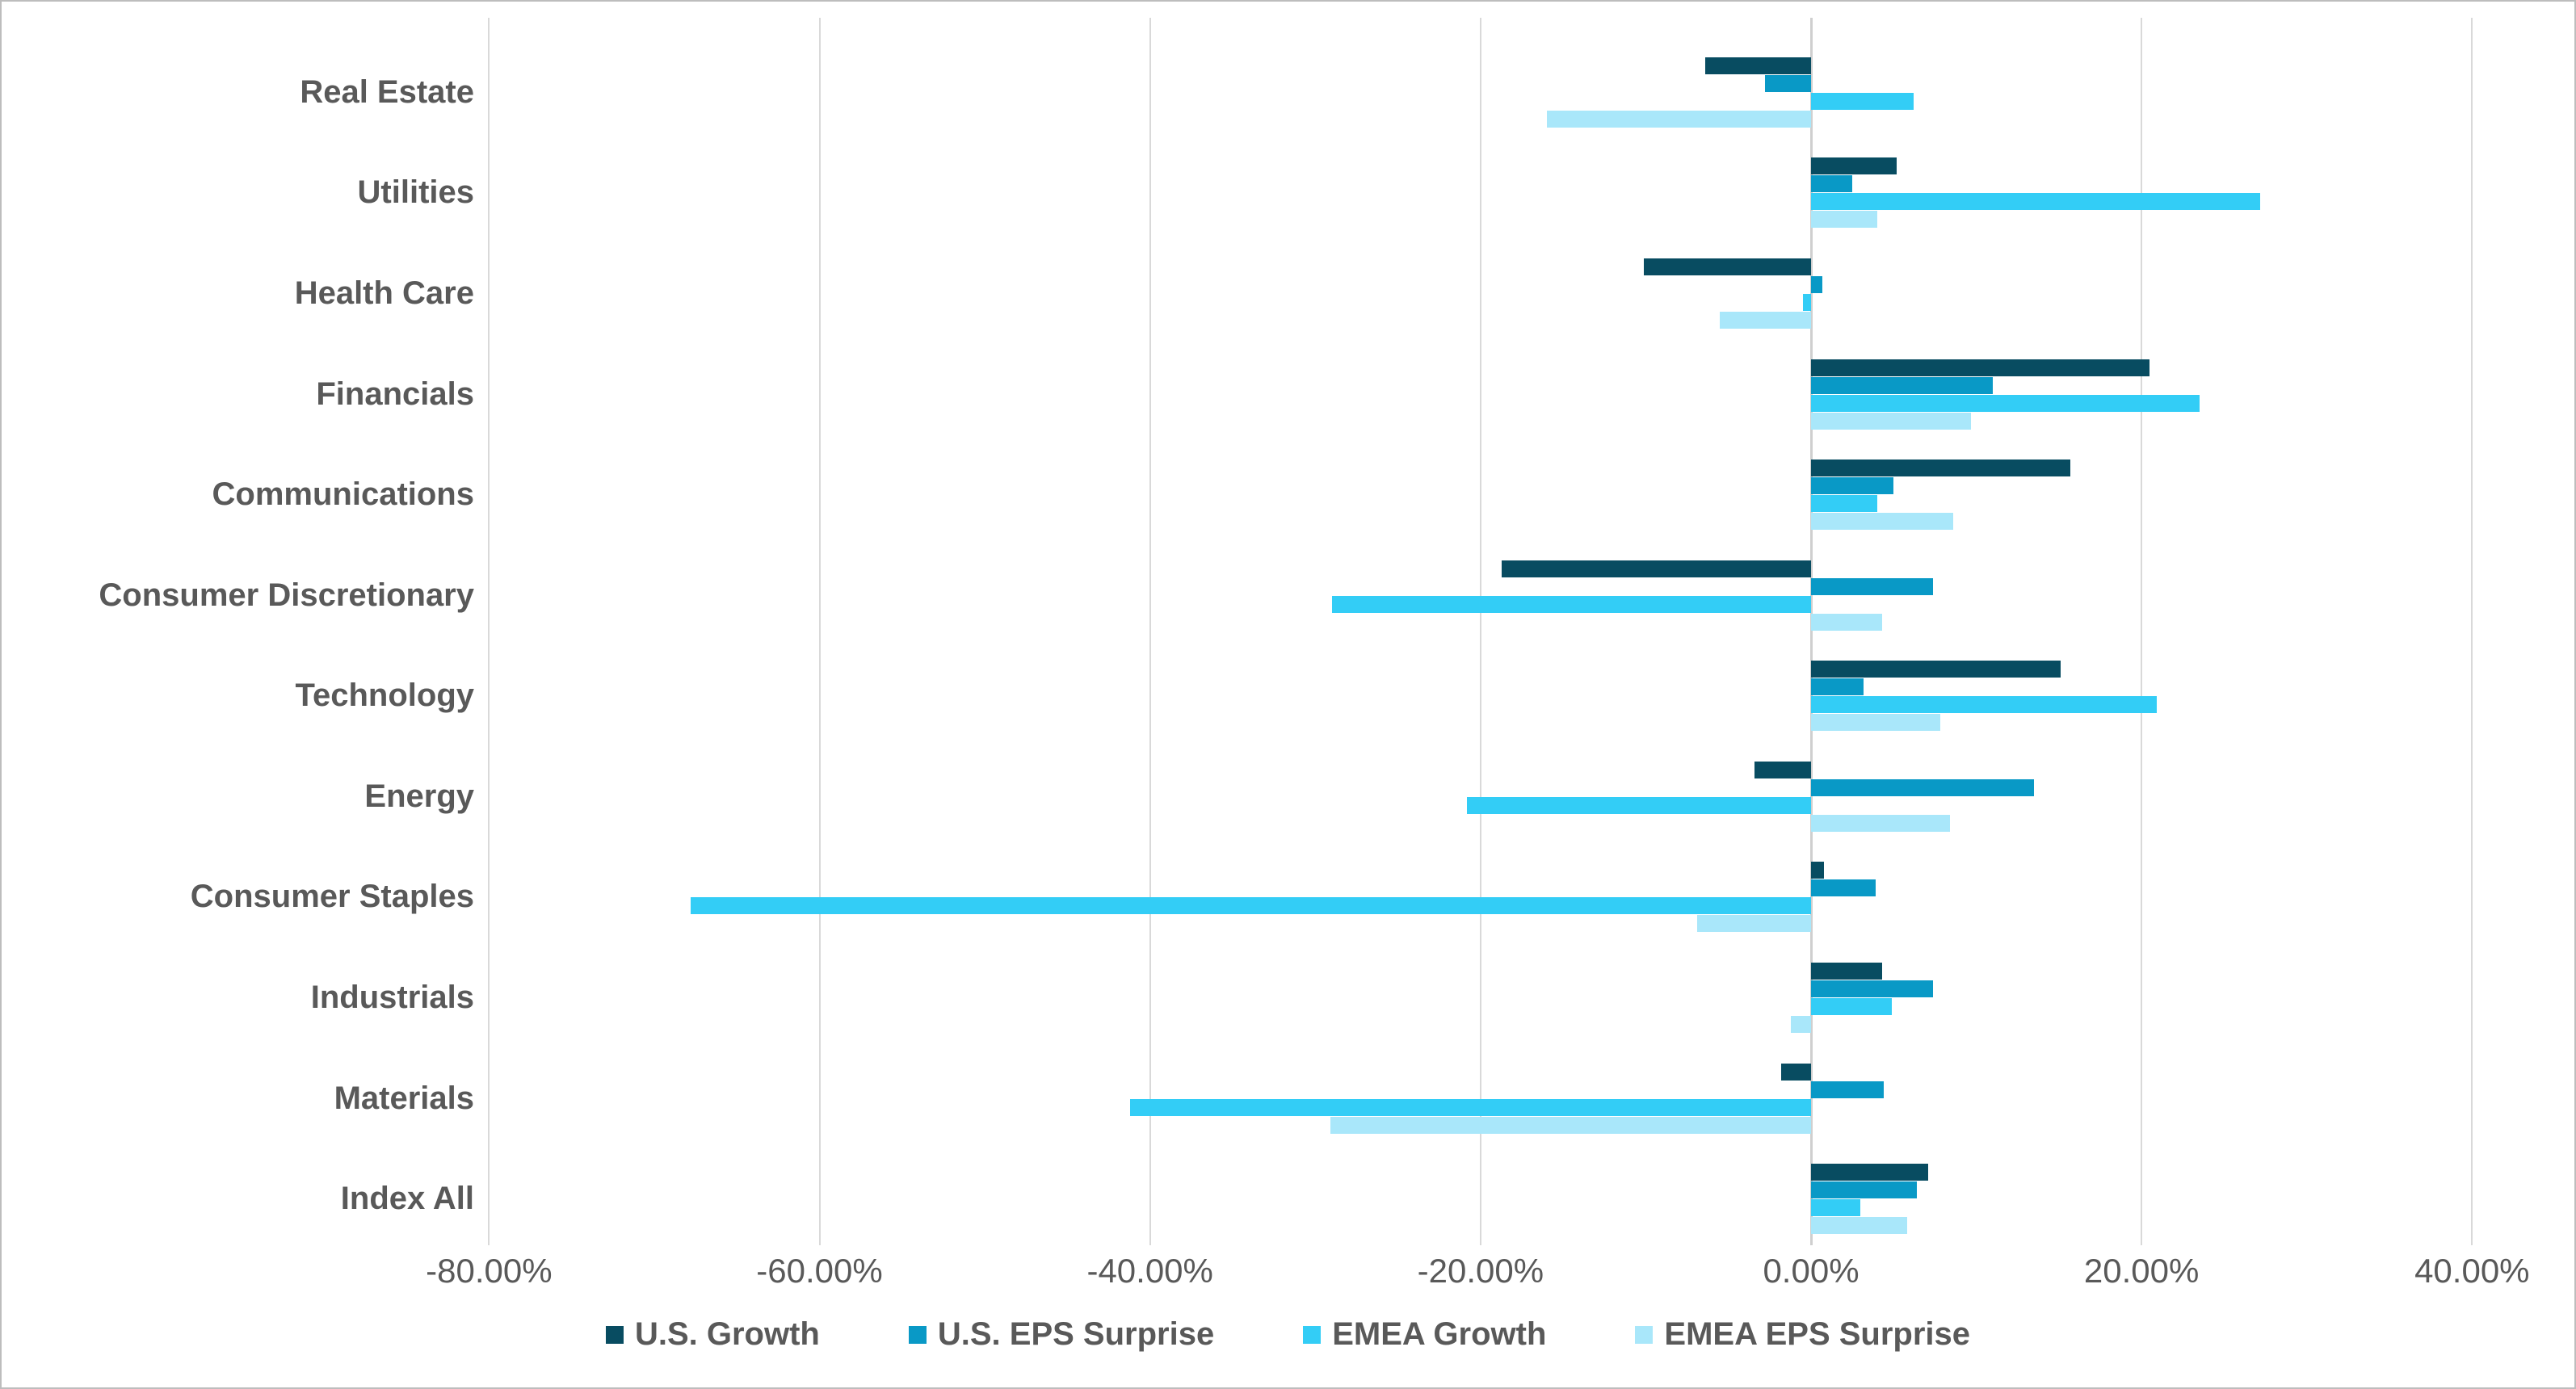 The height and width of the screenshot is (1389, 2576). Describe the element at coordinates (387, 91) in the screenshot. I see `category-label: Real Estate` at that location.